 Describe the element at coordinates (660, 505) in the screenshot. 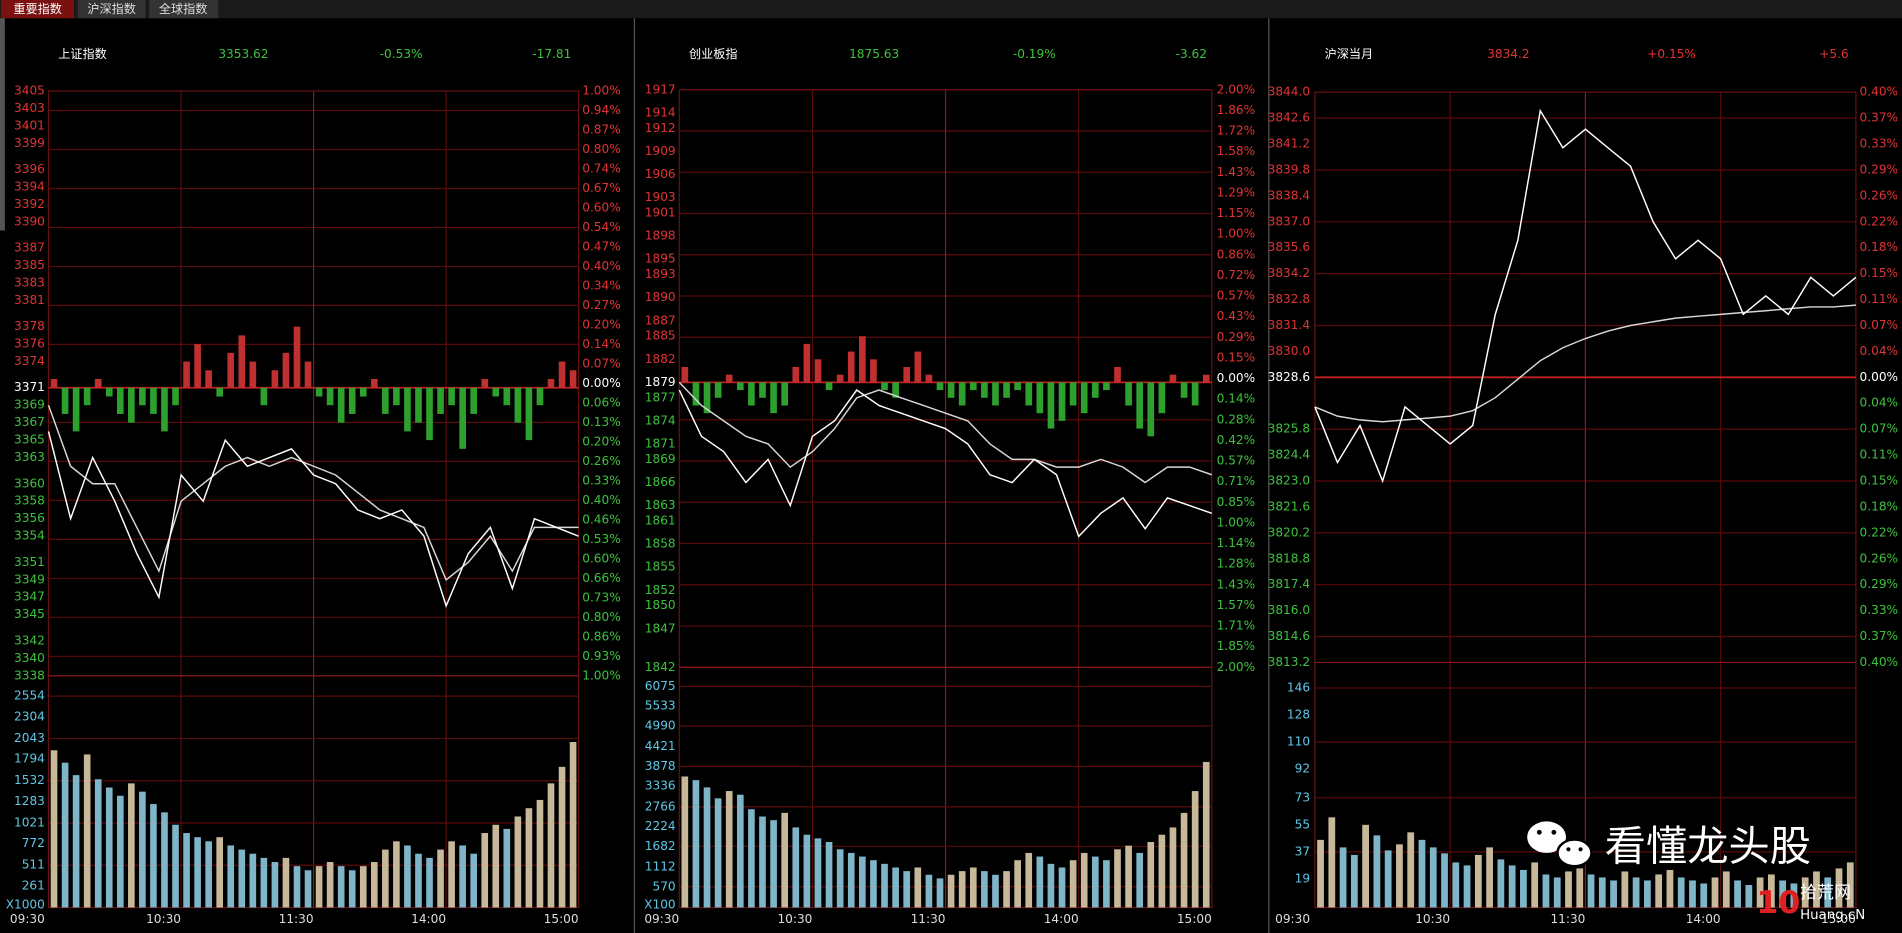

I see `price-tick-label: 1863` at that location.